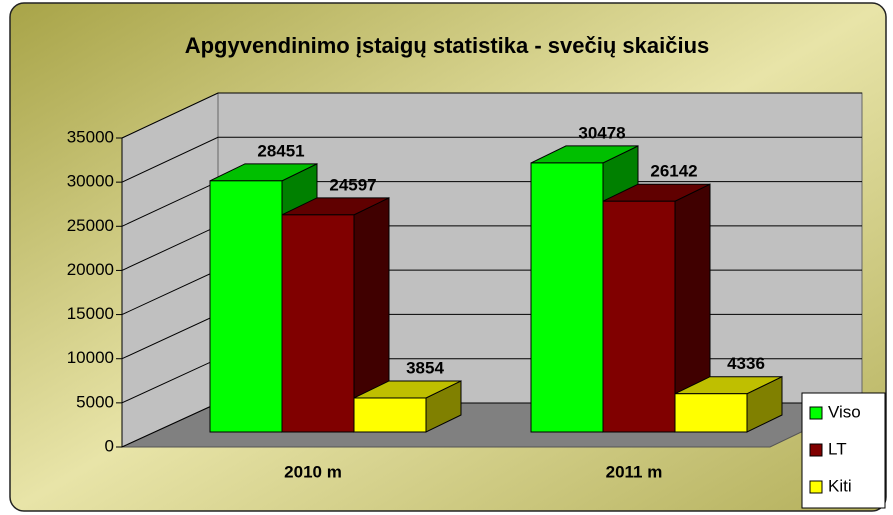 The image size is (893, 515). Describe the element at coordinates (837, 448) in the screenshot. I see `legend-label: LT` at that location.